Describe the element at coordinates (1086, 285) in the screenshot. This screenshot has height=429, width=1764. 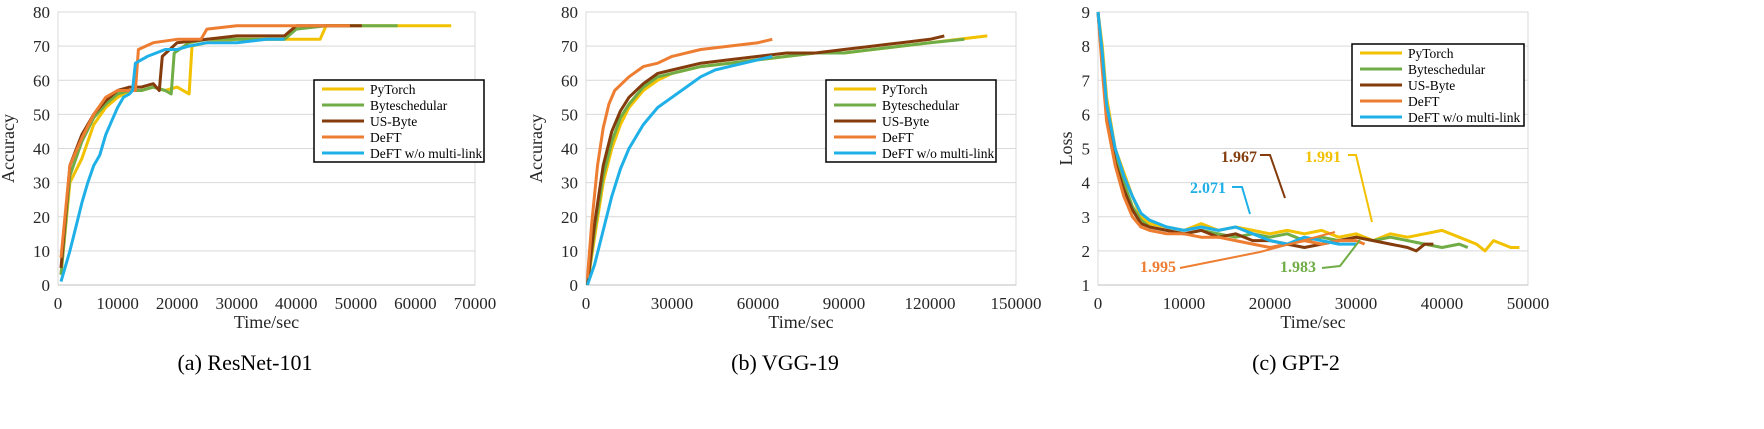
I see `y-tick-label: 1` at that location.